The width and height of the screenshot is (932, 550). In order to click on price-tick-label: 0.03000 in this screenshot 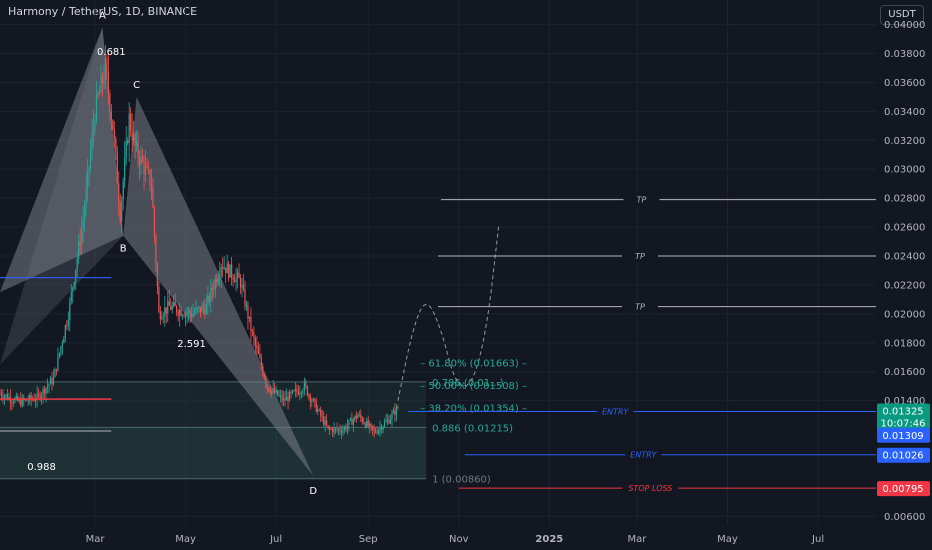, I will do `click(904, 170)`.